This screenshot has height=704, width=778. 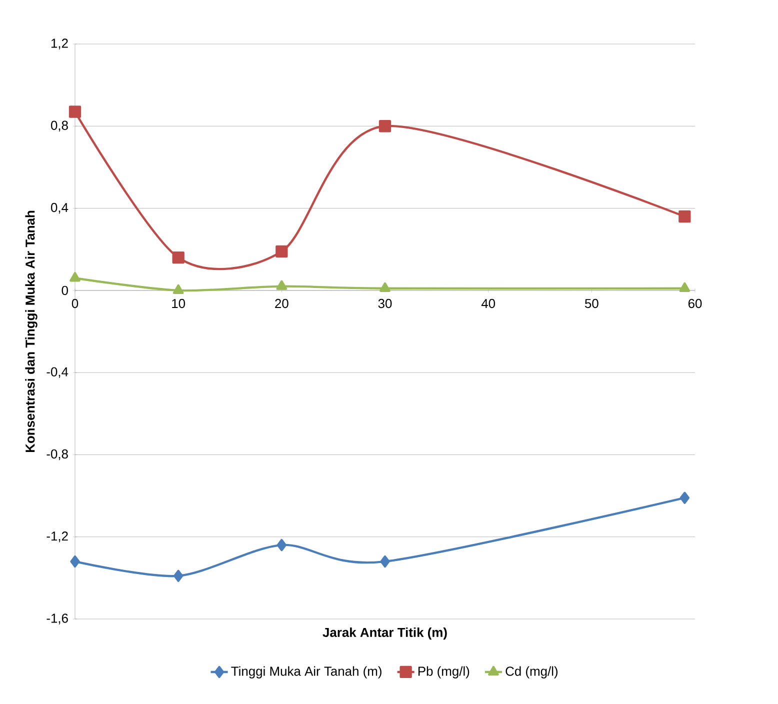 What do you see at coordinates (59, 208) in the screenshot?
I see `y-tick-label: 0,4` at bounding box center [59, 208].